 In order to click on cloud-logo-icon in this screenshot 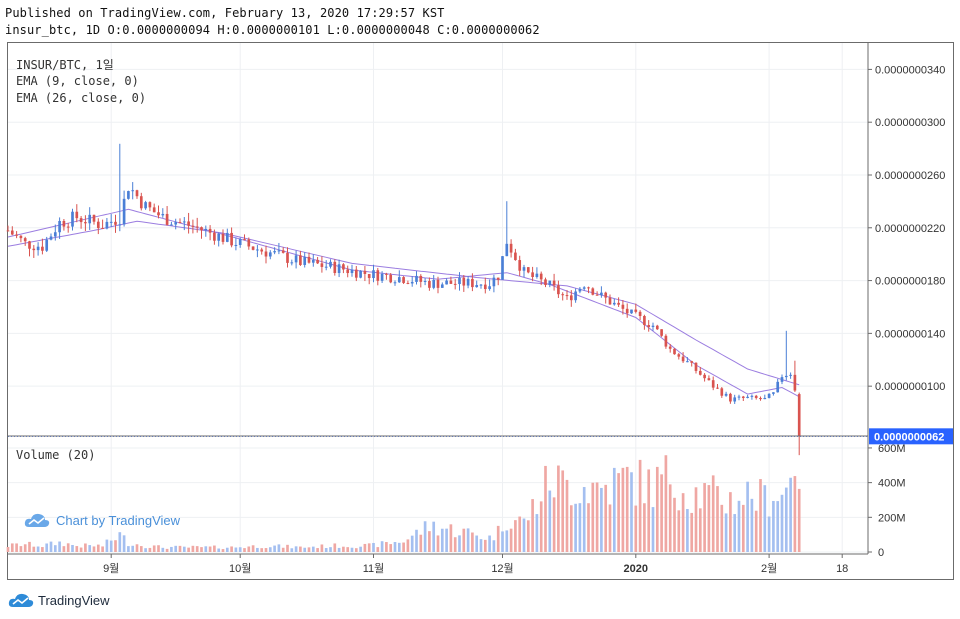, I will do `click(37, 520)`.